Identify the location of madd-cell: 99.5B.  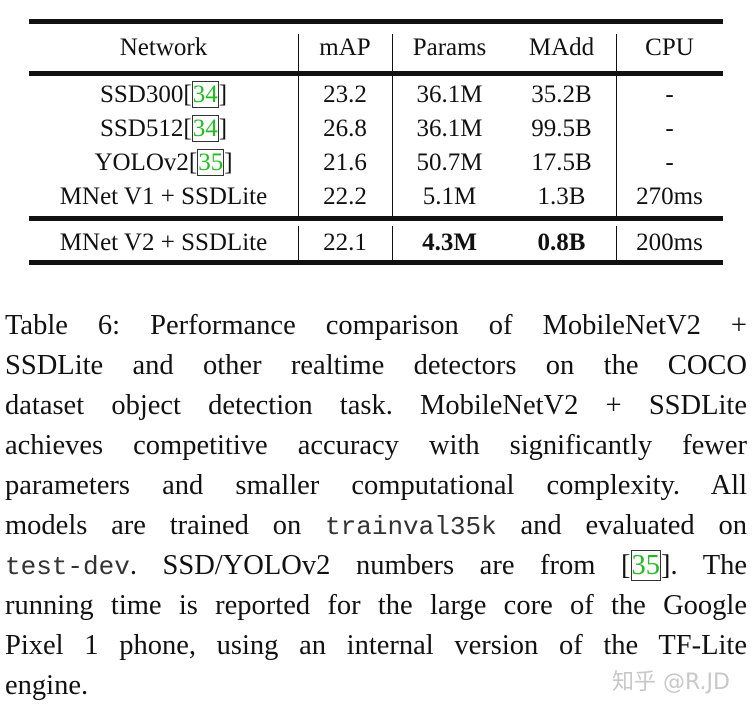
(561, 128).